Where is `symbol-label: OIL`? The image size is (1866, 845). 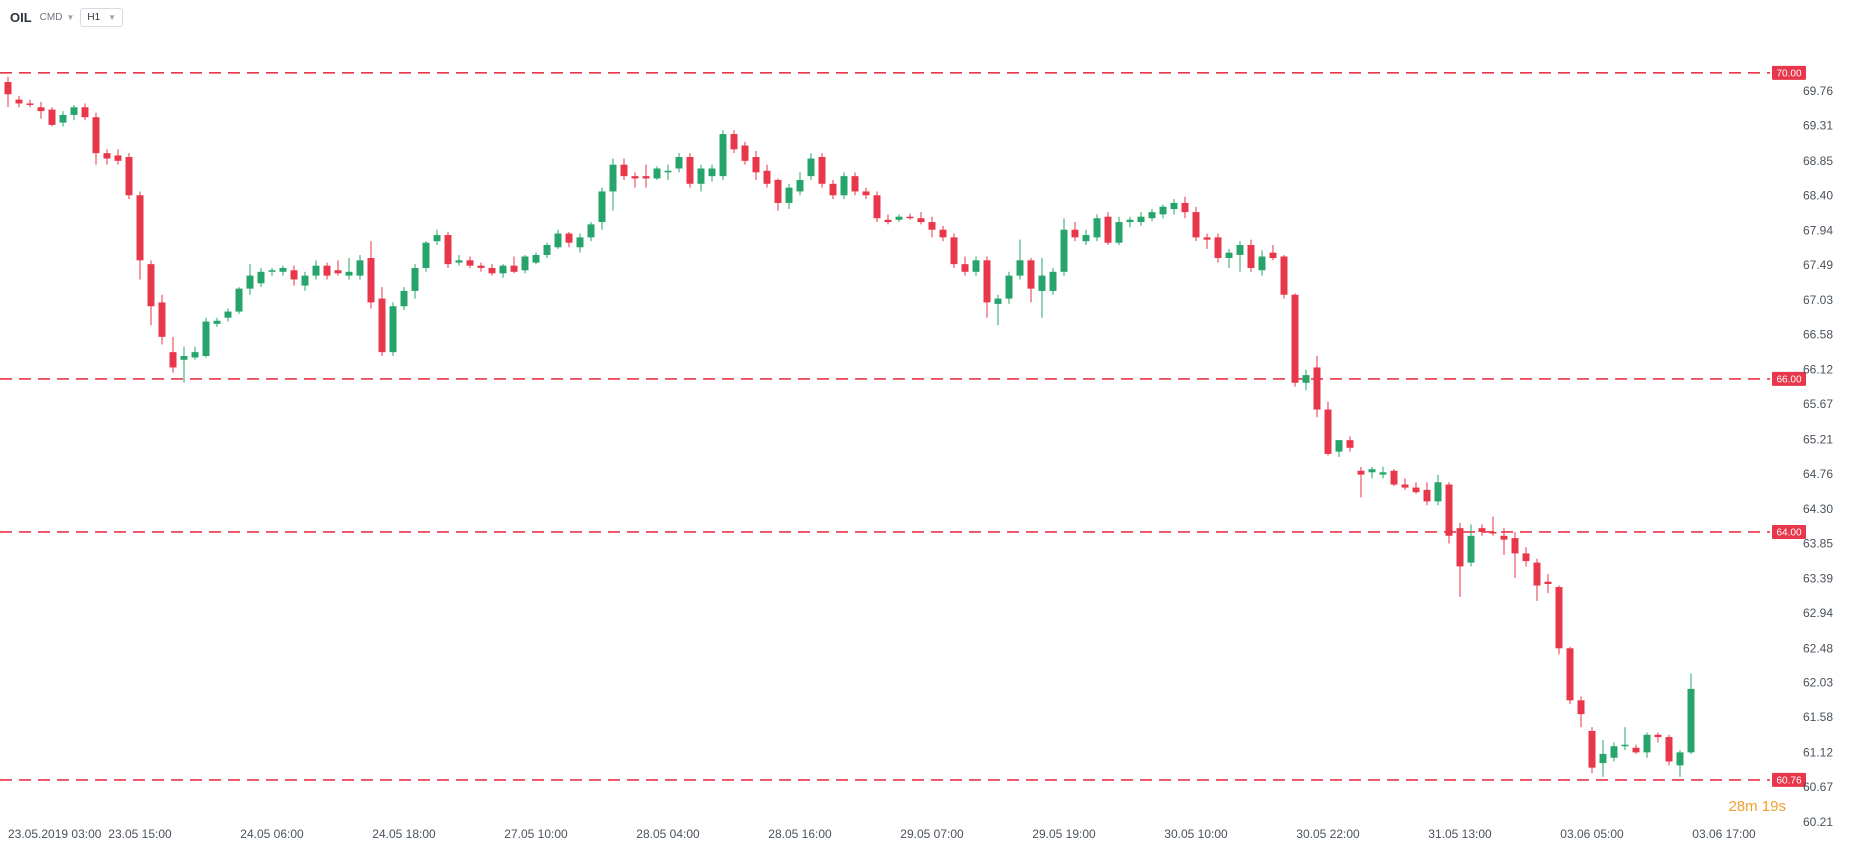
symbol-label: OIL is located at coordinates (21, 17).